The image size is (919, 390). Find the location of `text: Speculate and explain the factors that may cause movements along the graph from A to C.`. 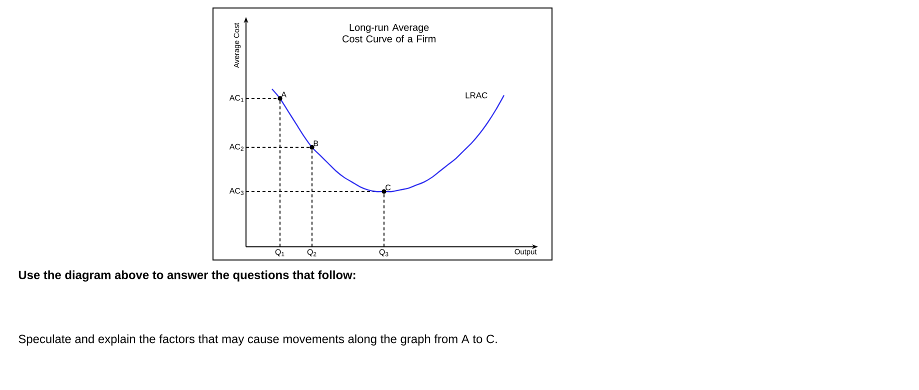

text: Speculate and explain the factors that may cause movements along the graph from A to C. is located at coordinates (257, 340).